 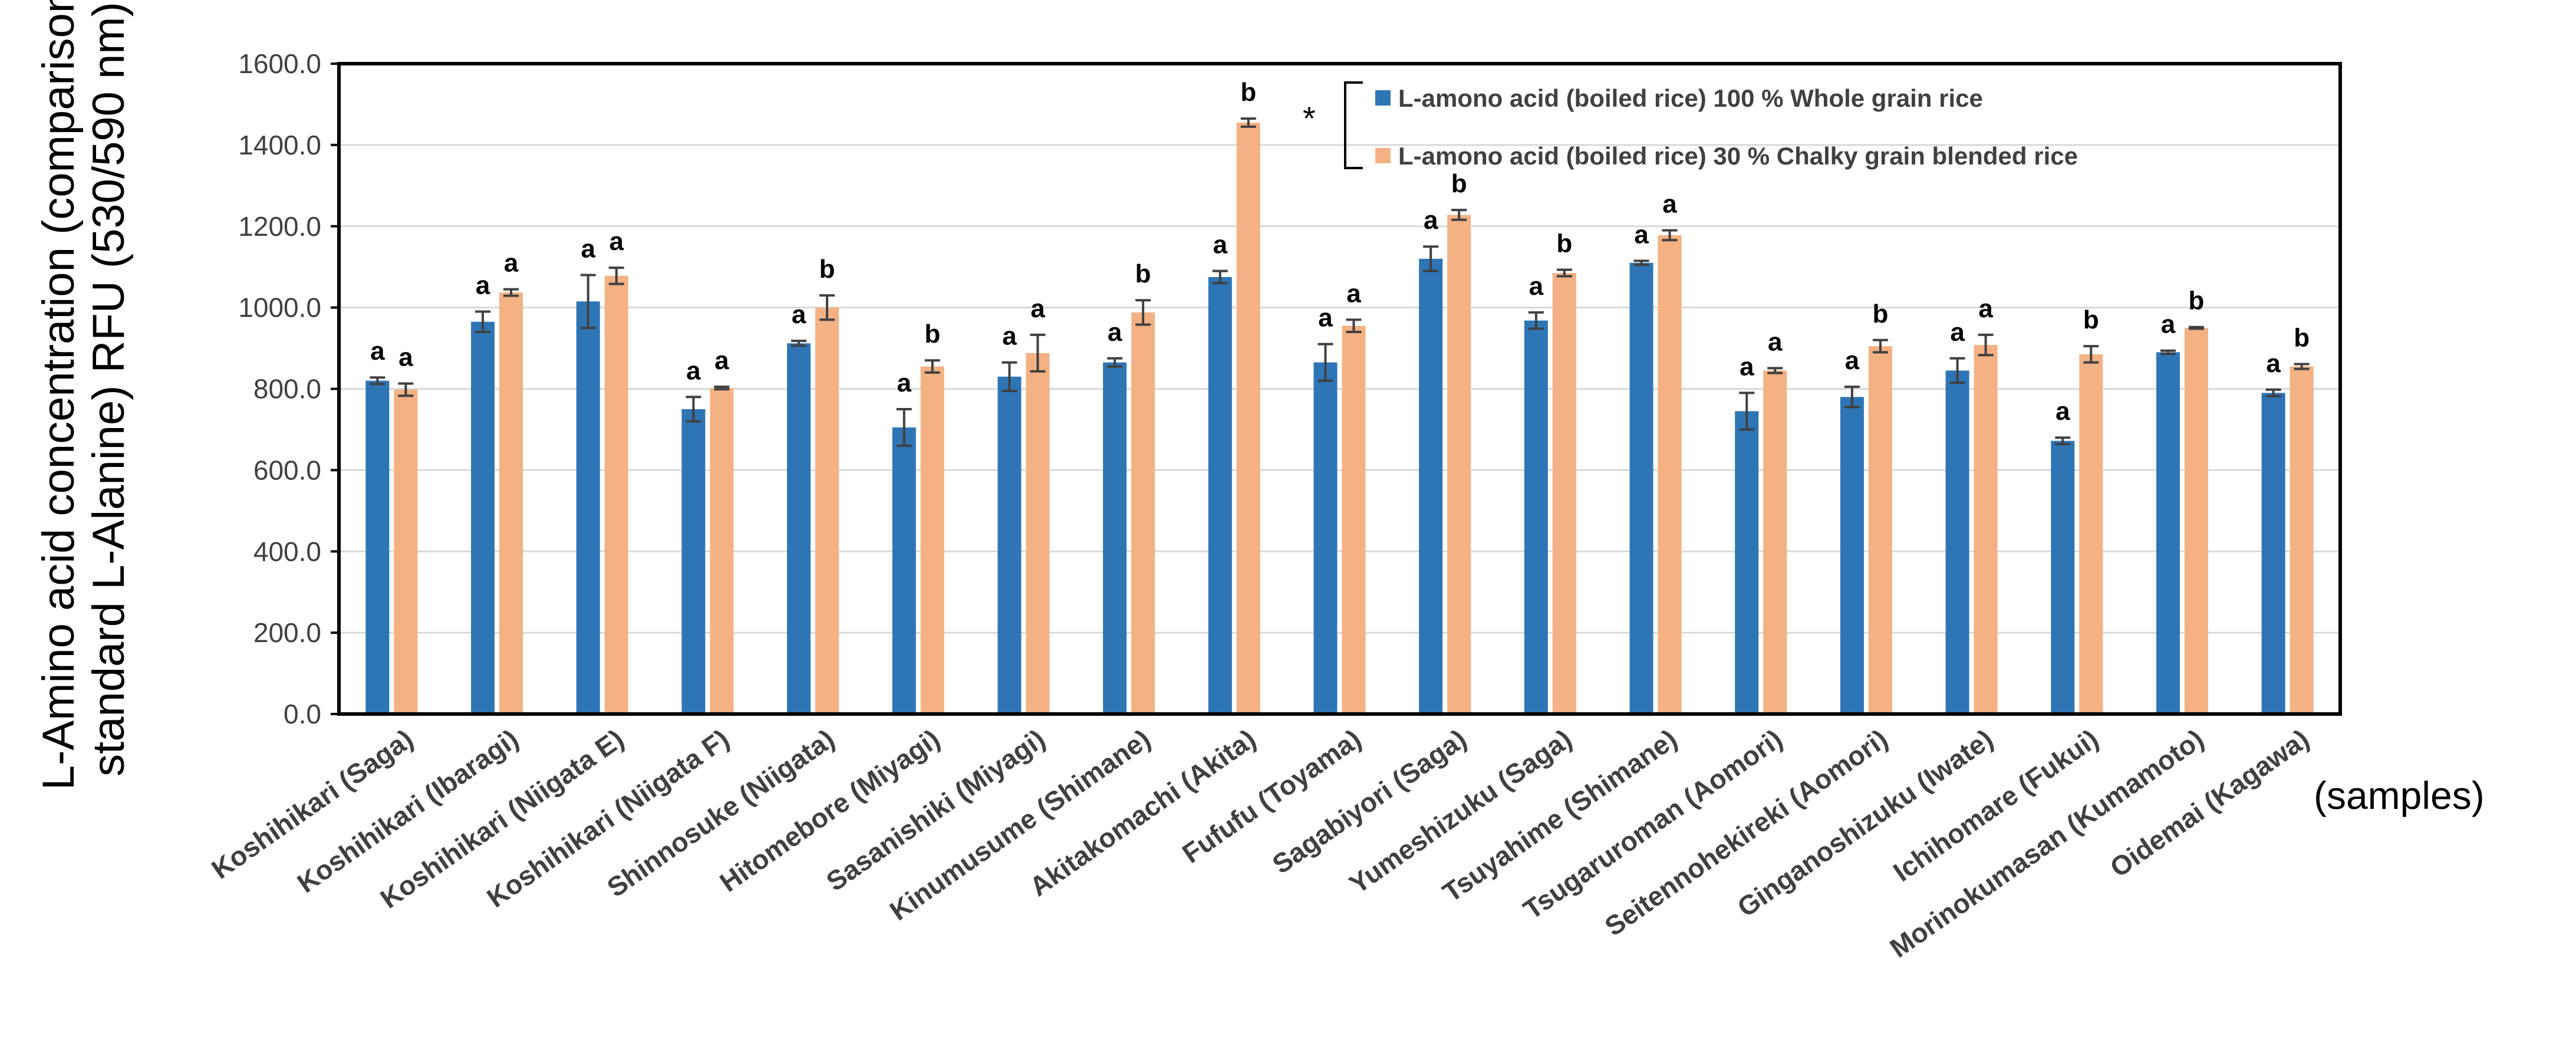 I want to click on y-axis-label-line2: standard L-Alanine) RFU (530/590 nm), so click(x=109, y=390).